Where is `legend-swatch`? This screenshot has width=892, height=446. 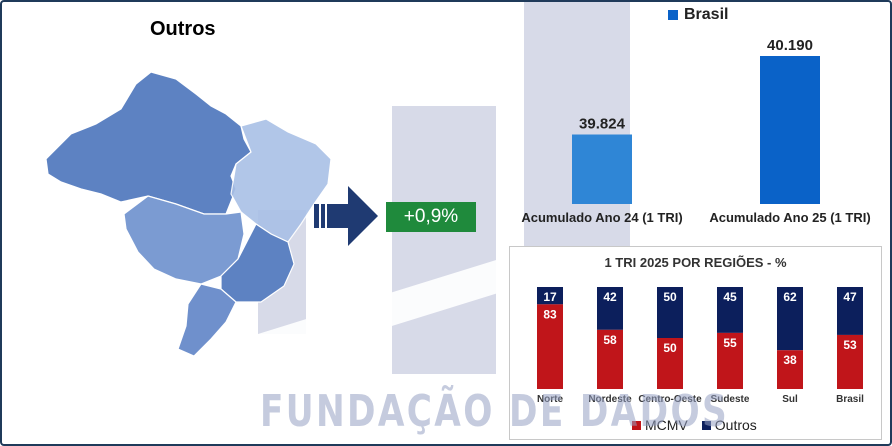 legend-swatch is located at coordinates (673, 15).